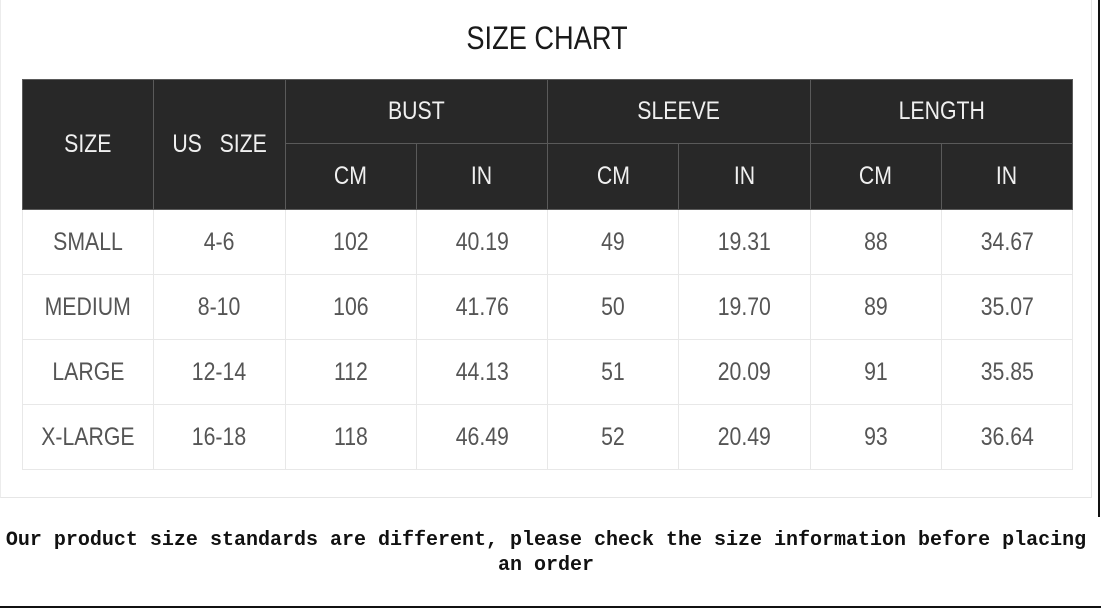 This screenshot has height=610, width=1101. Describe the element at coordinates (482, 372) in the screenshot. I see `table-cell: 44.13` at that location.